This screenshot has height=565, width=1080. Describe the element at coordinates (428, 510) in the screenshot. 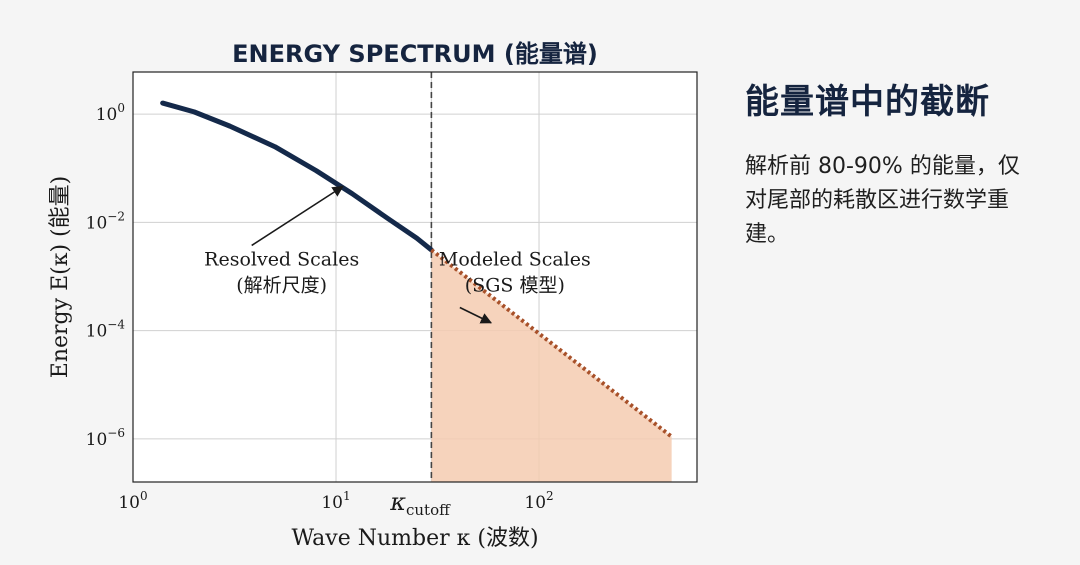

I see `cutoff-label-sub: cutoff` at that location.